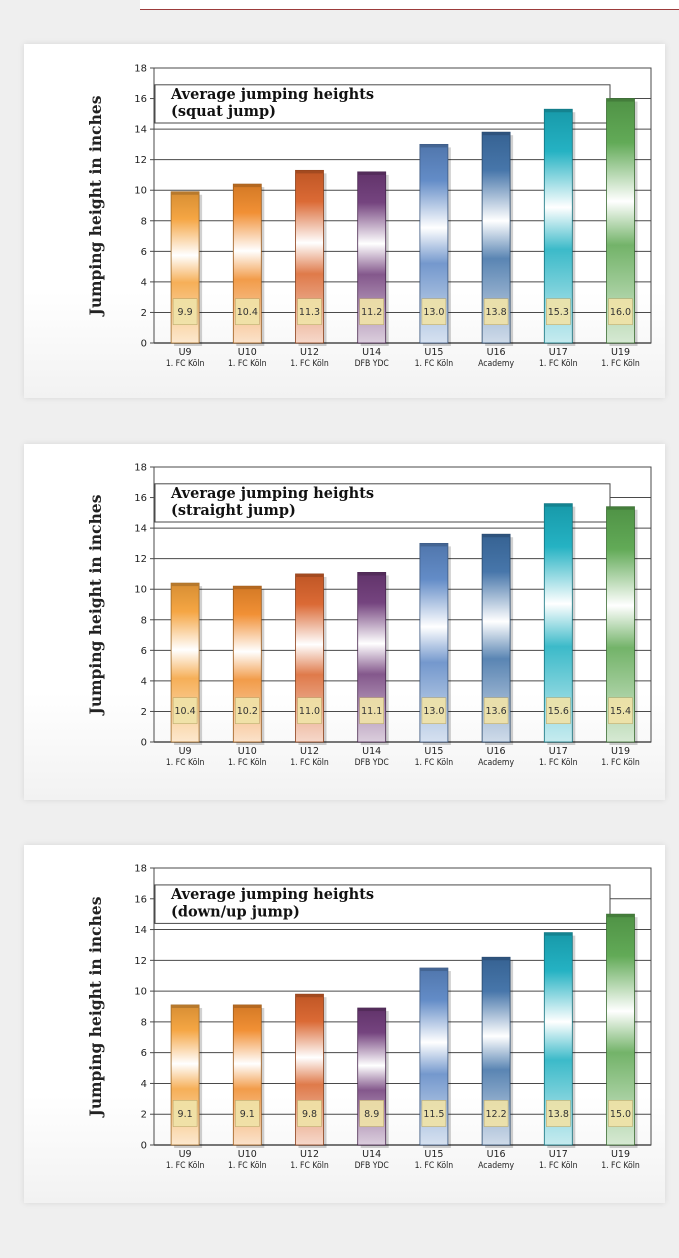 The image size is (679, 1258). Describe the element at coordinates (496, 711) in the screenshot. I see `value-label: 13.6` at that location.